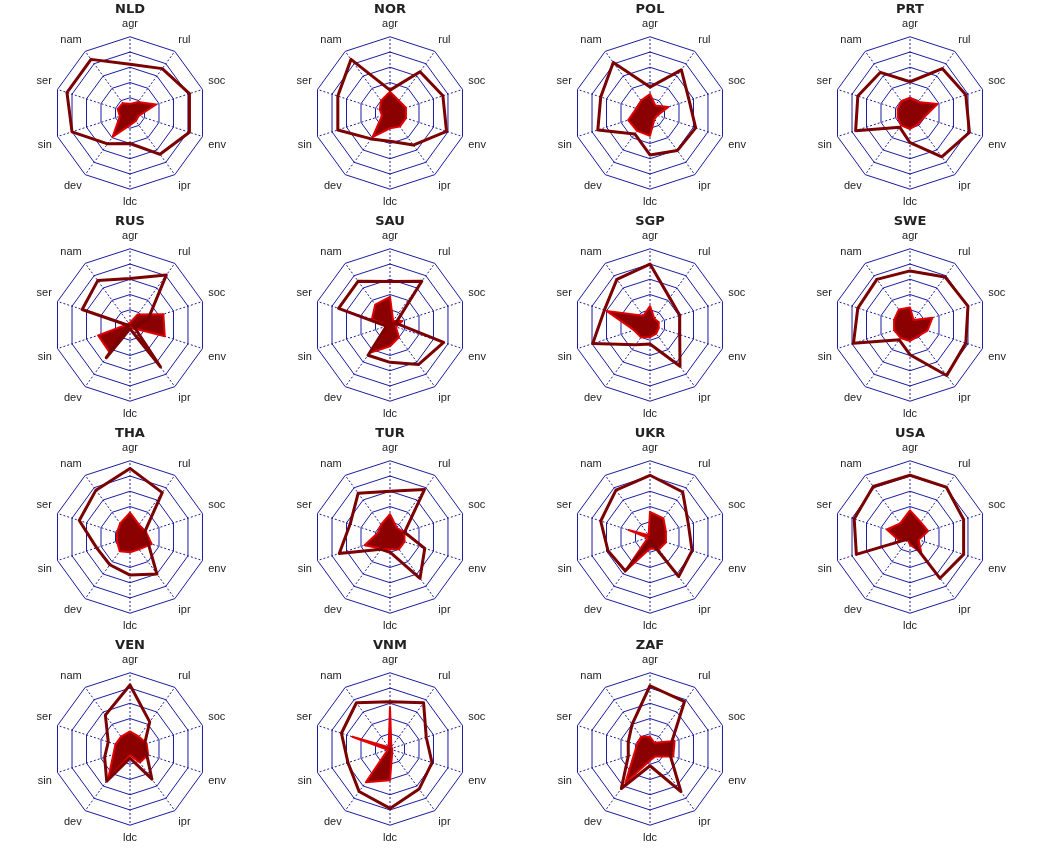 The width and height of the screenshot is (1040, 850). Describe the element at coordinates (390, 9) in the screenshot. I see `chart-title: NOR` at that location.